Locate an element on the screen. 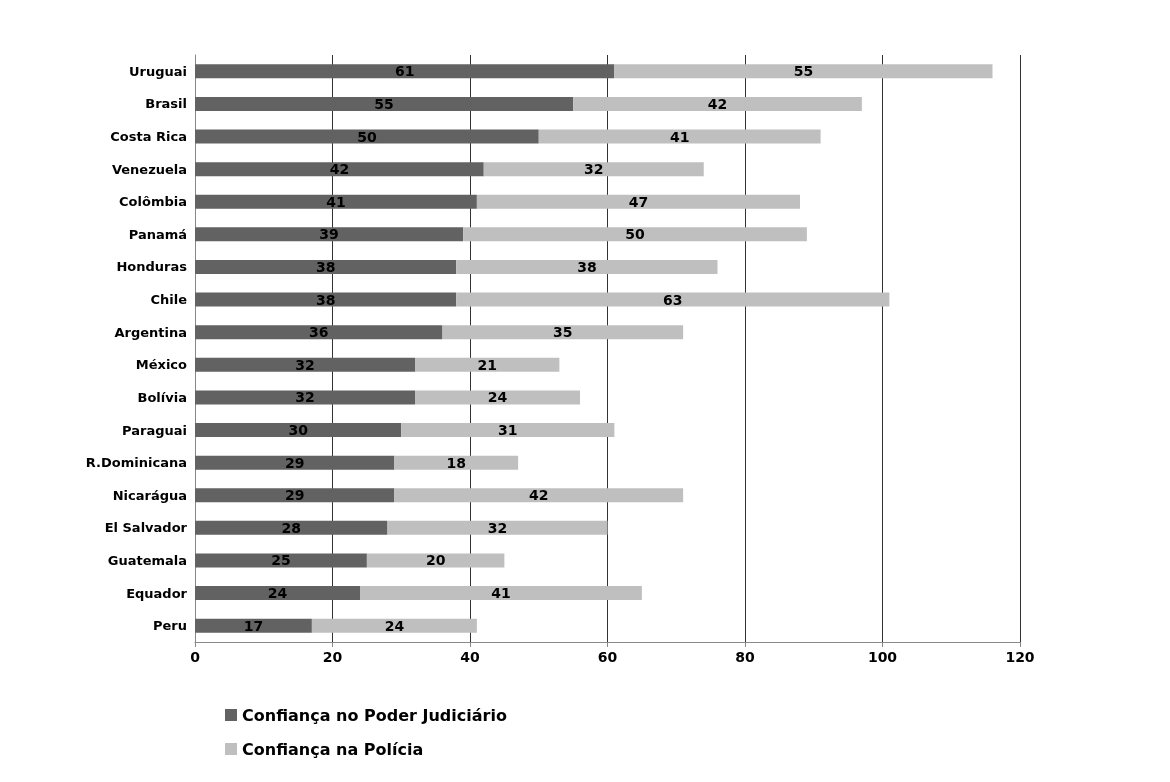 This screenshot has height=782, width=1170. y-tick-label: Panamá is located at coordinates (157, 234).